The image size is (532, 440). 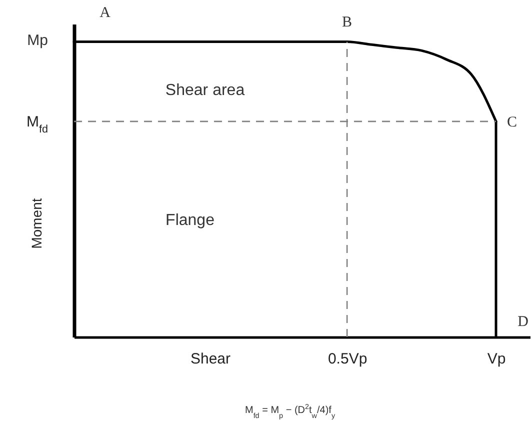 What do you see at coordinates (348, 359) in the screenshot?
I see `x-tick-label: 0.5Vp` at bounding box center [348, 359].